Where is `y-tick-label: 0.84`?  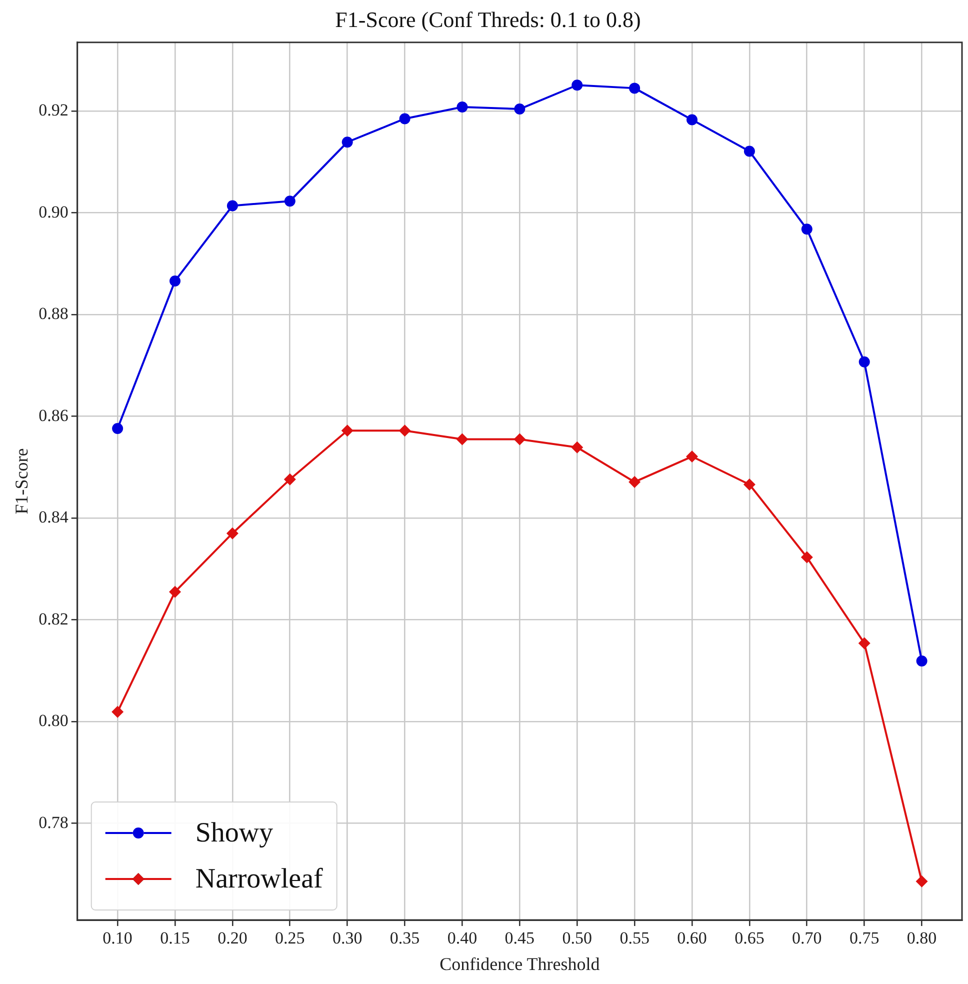
y-tick-label: 0.84 is located at coordinates (53, 517).